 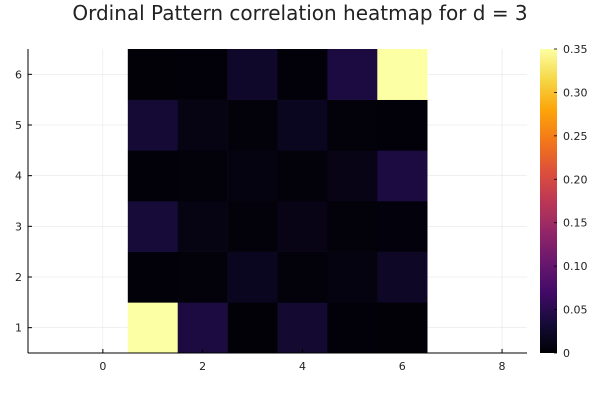 What do you see at coordinates (575, 179) in the screenshot?
I see `colorbar-tick-label: 0.20` at bounding box center [575, 179].